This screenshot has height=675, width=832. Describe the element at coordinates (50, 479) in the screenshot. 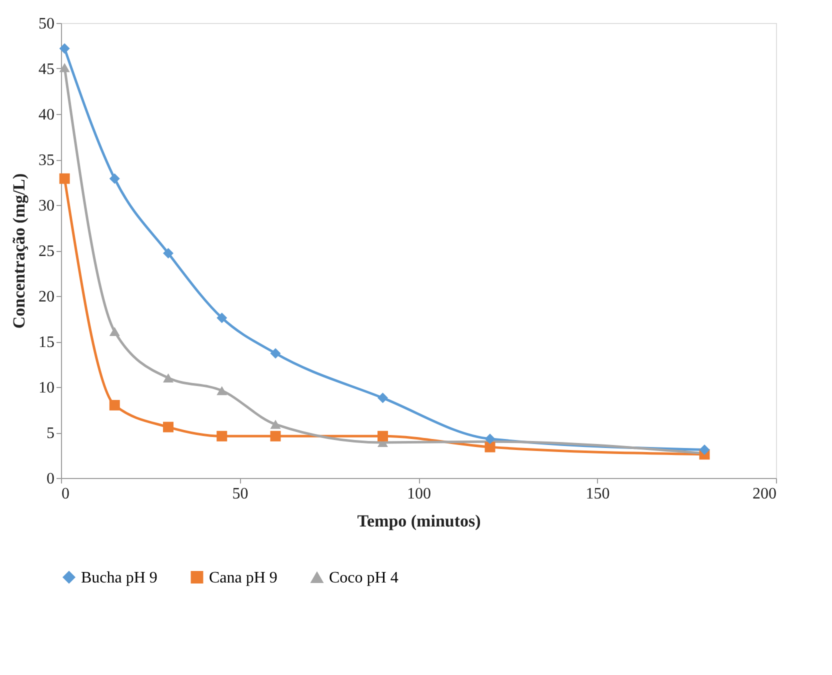

I see `y-tick-label: 0` at that location.